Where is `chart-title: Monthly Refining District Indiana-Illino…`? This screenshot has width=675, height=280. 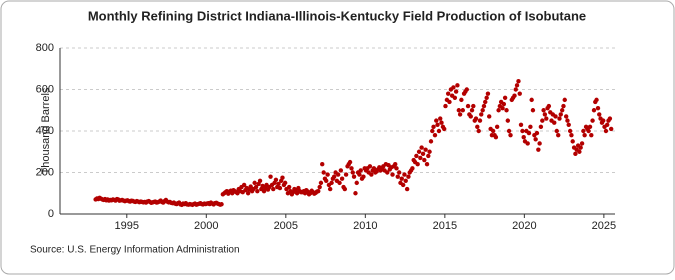
chart-title: Monthly Refining District Indiana-Illino… is located at coordinates (337, 15).